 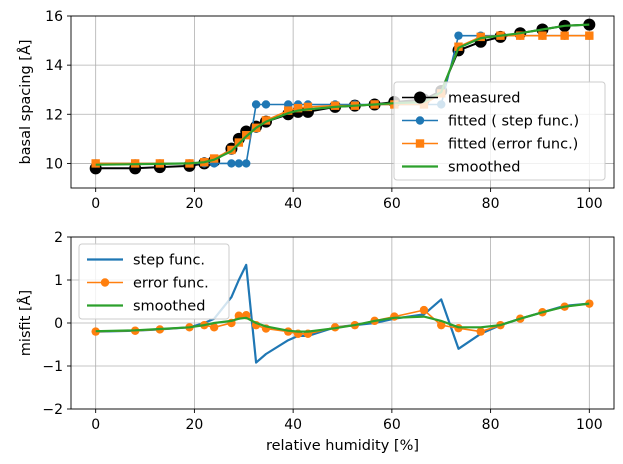 What do you see at coordinates (54, 115) in the screenshot?
I see `y-tick-label: 12` at bounding box center [54, 115].